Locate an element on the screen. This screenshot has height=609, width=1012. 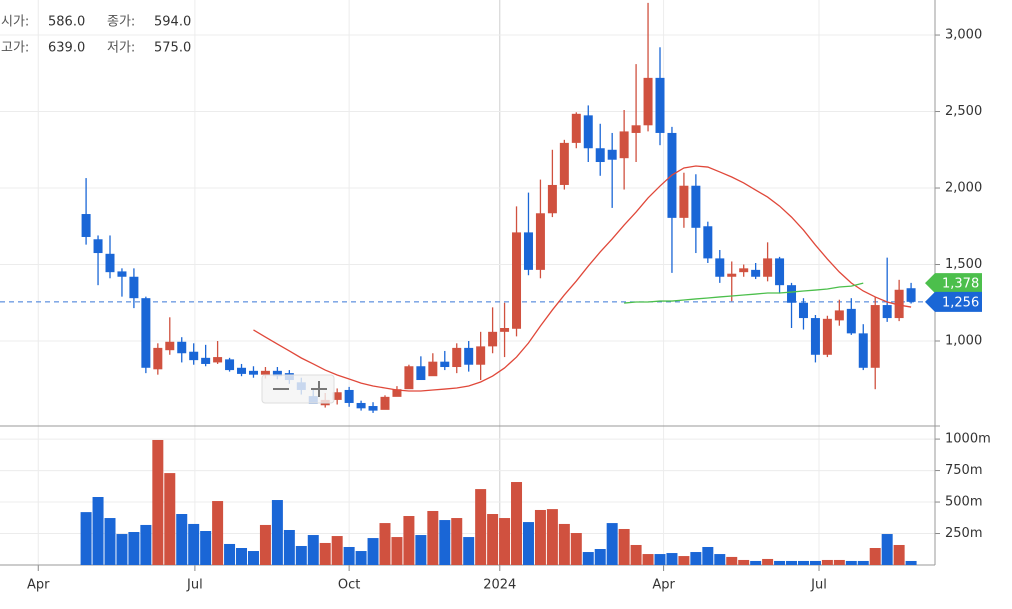
info-label: 시가: is located at coordinates (15, 22).